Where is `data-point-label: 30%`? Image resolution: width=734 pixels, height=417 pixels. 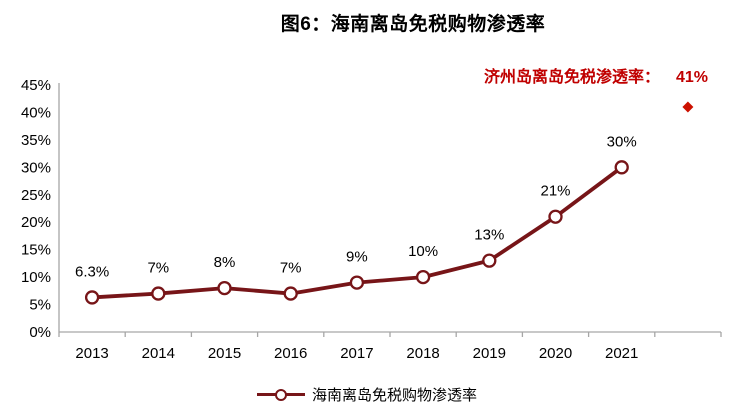 data-point-label: 30% is located at coordinates (622, 141).